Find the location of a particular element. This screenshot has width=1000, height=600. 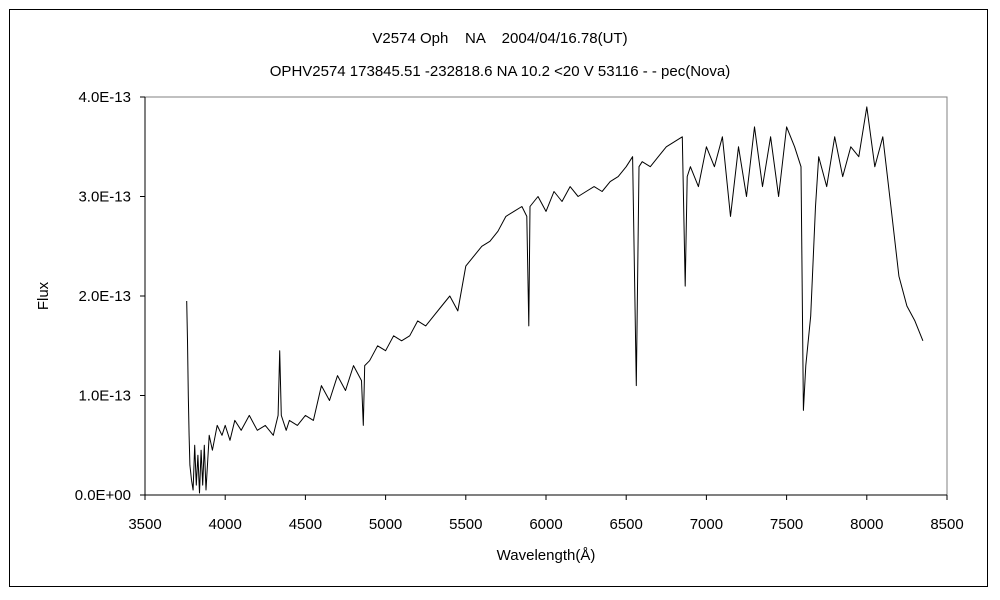

x-tick-label: 5000 is located at coordinates (385, 524).